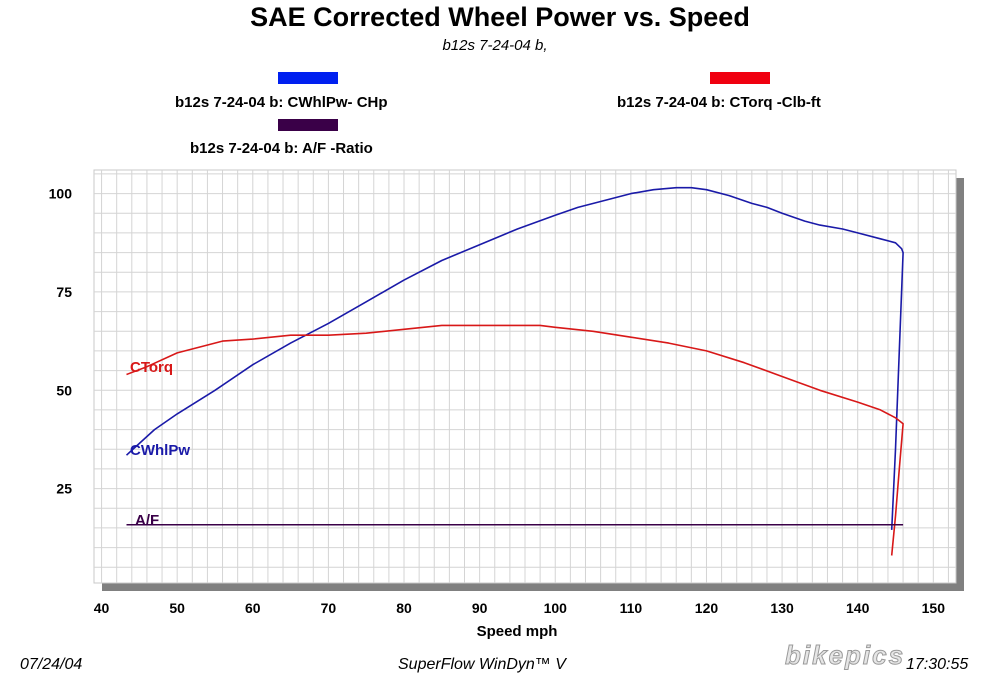  What do you see at coordinates (517, 631) in the screenshot?
I see `x-axis-label: Speed mph` at bounding box center [517, 631].